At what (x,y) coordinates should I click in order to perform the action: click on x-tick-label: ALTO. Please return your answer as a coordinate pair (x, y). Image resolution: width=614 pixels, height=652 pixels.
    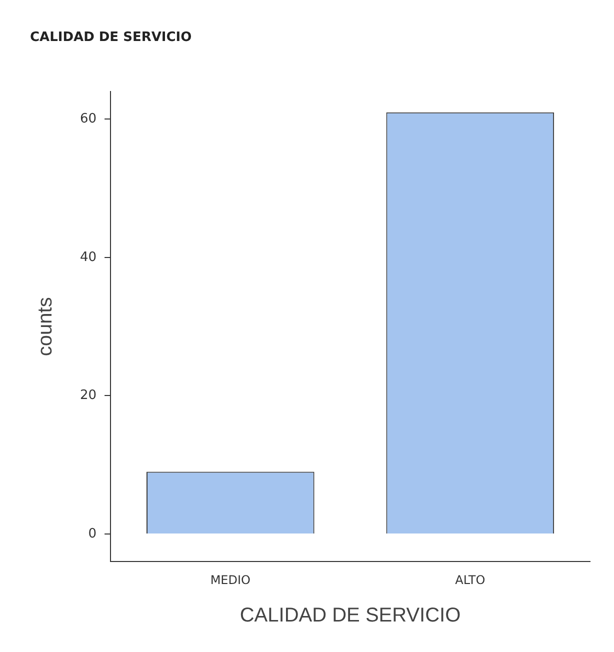
    Looking at the image, I should click on (470, 579).